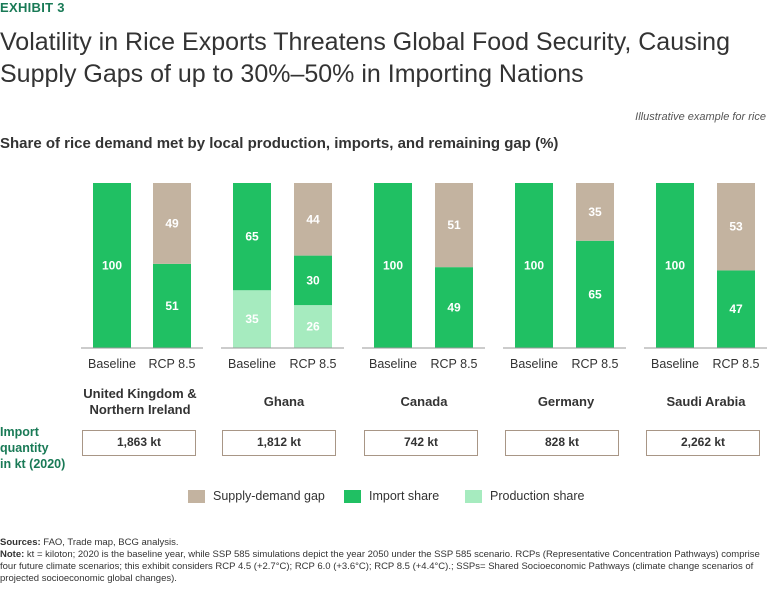 Image resolution: width=768 pixels, height=593 pixels. What do you see at coordinates (196, 496) in the screenshot?
I see `legend-gap-swatch` at bounding box center [196, 496].